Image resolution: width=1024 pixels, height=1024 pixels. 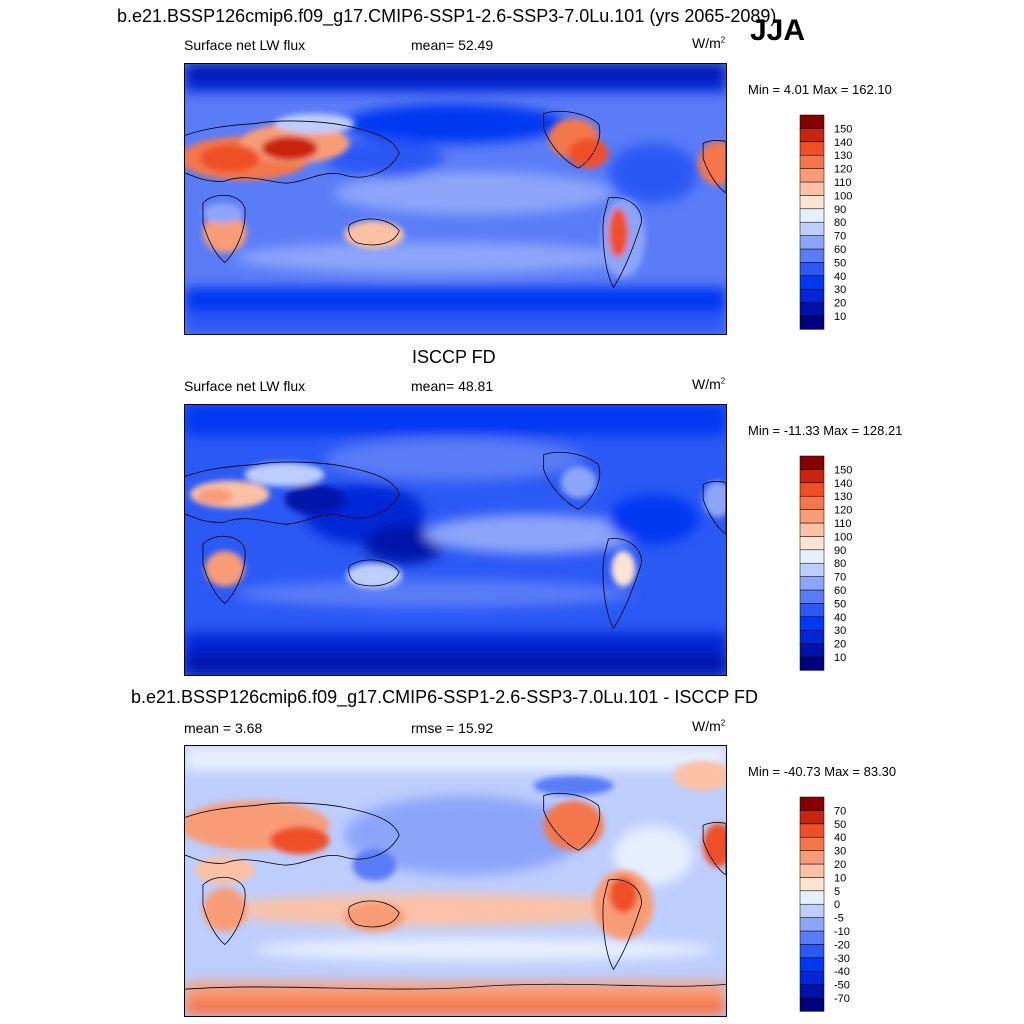 What do you see at coordinates (452, 45) in the screenshot?
I see `panel1-mean-label: mean= 52.49` at bounding box center [452, 45].